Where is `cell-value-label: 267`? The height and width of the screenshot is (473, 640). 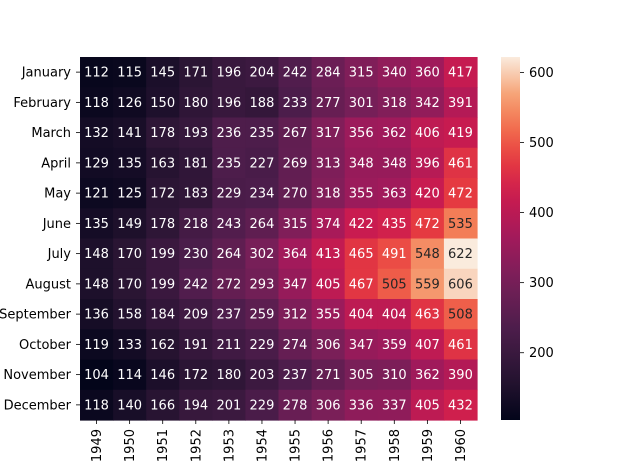 cell-value-label: 267 is located at coordinates (295, 133).